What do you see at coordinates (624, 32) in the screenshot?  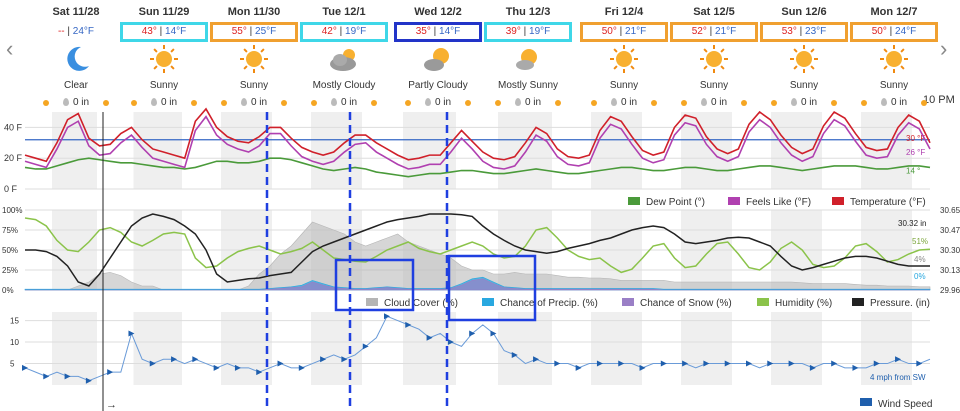 I see `day-temps: 50° | 21°F` at bounding box center [624, 32].